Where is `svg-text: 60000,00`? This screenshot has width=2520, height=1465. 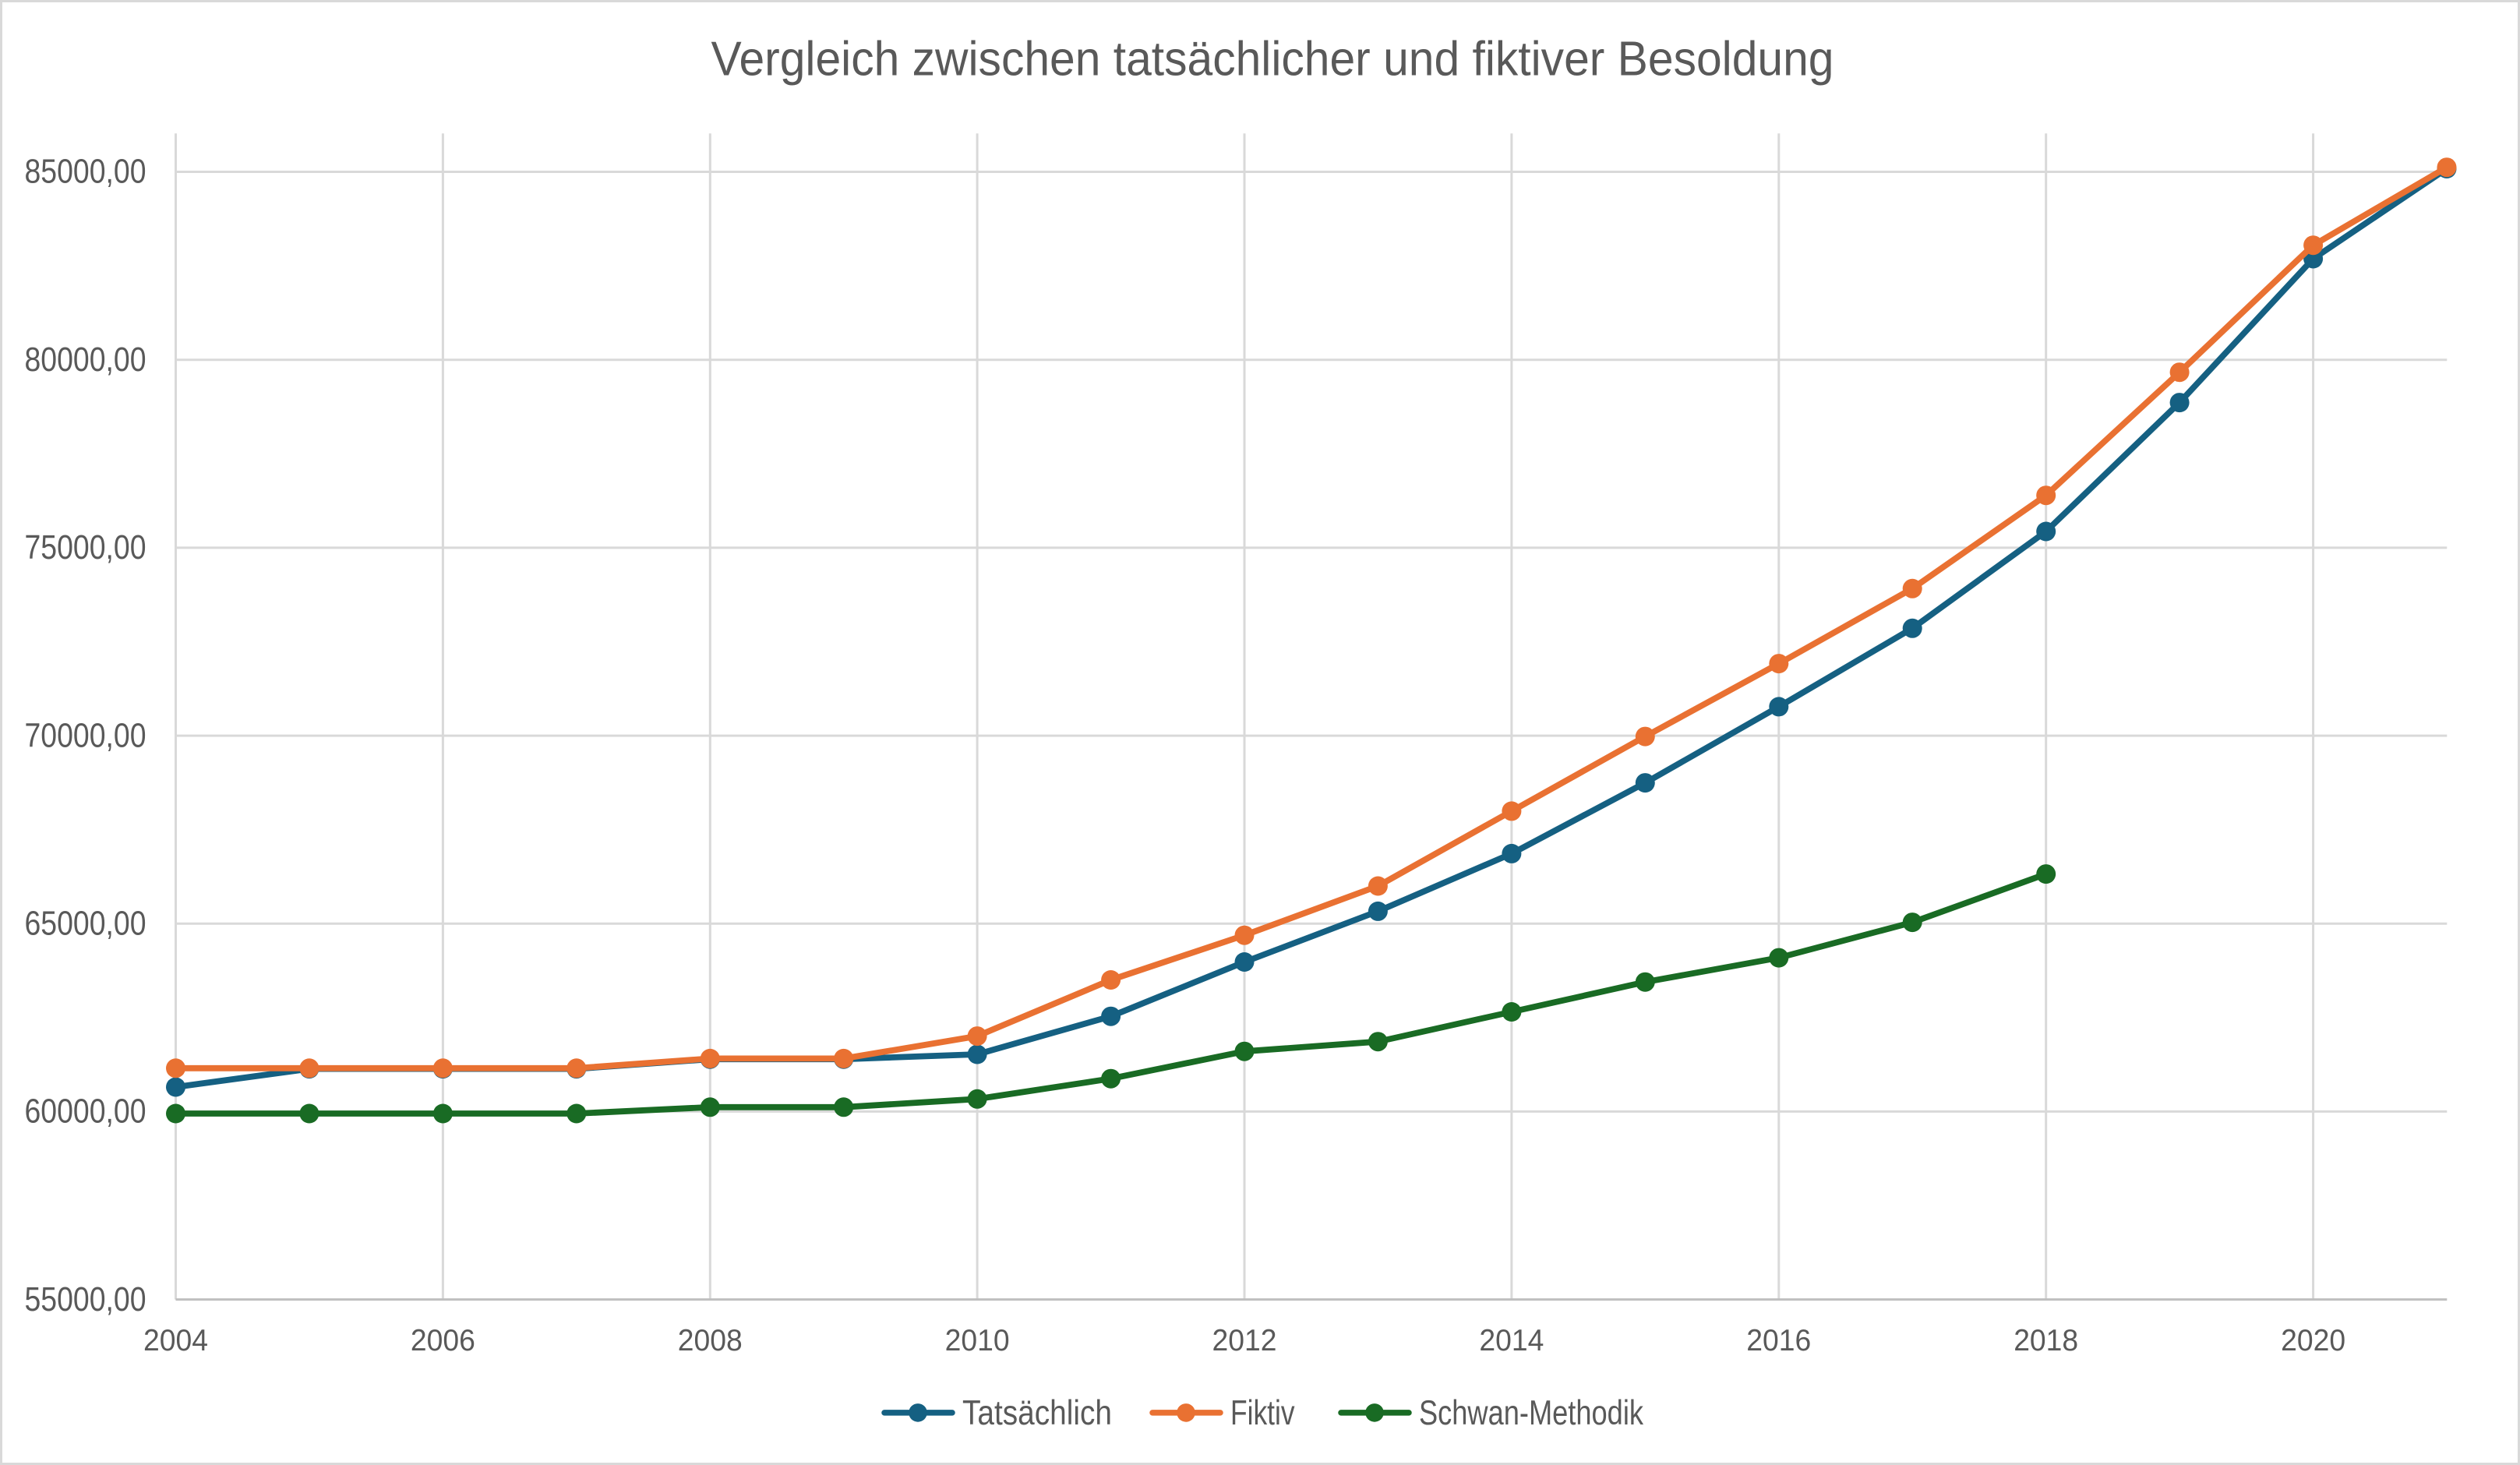
svg-text: 60000,00 is located at coordinates (86, 1112).